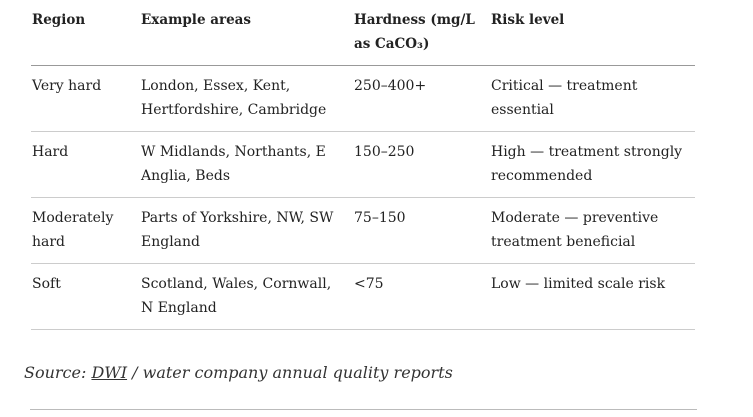 The width and height of the screenshot is (753, 417). I want to click on source-suffix: / water company annual quality reports, so click(292, 372).